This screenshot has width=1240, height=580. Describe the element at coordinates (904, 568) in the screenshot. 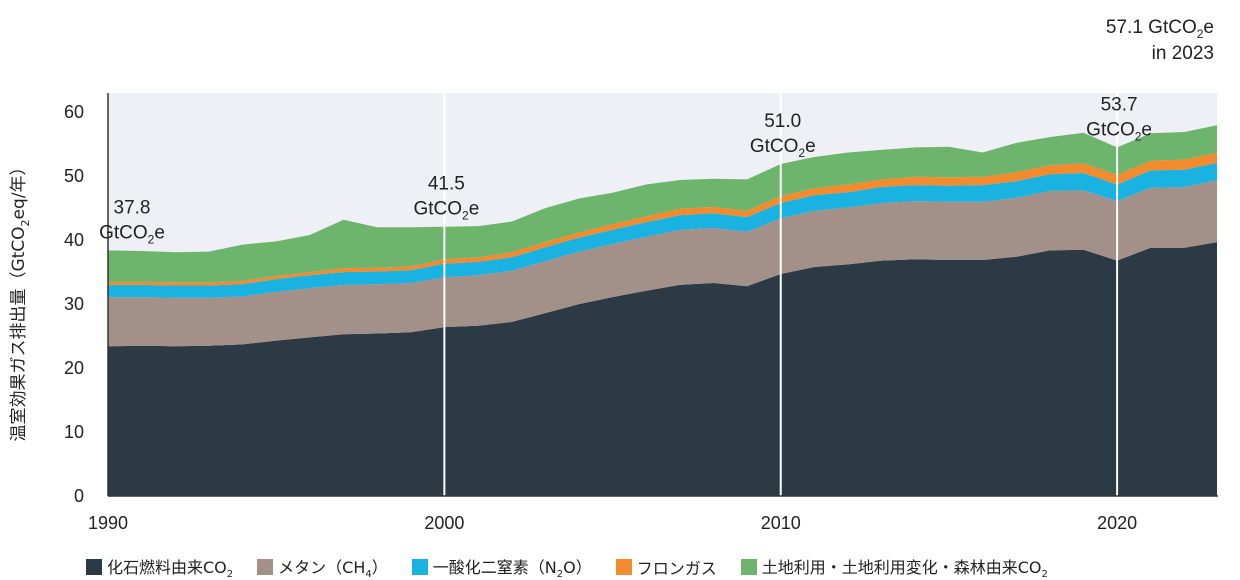

I see `legend-label: 土地利用・土地利用変化・森林由来CO2` at that location.